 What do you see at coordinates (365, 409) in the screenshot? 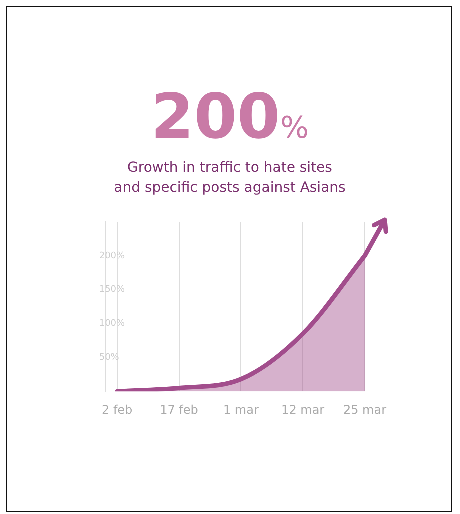
I see `x-tick-label: 25 mar` at bounding box center [365, 409].